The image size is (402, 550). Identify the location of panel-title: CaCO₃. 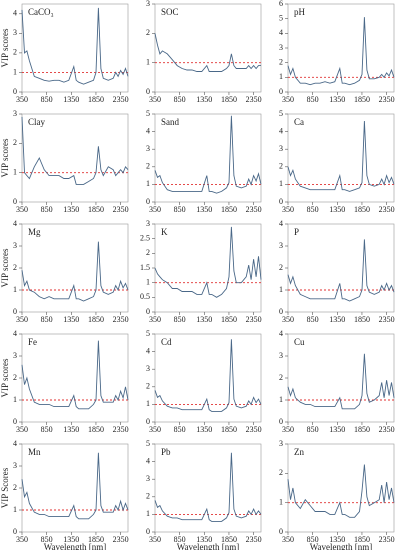
(41, 12).